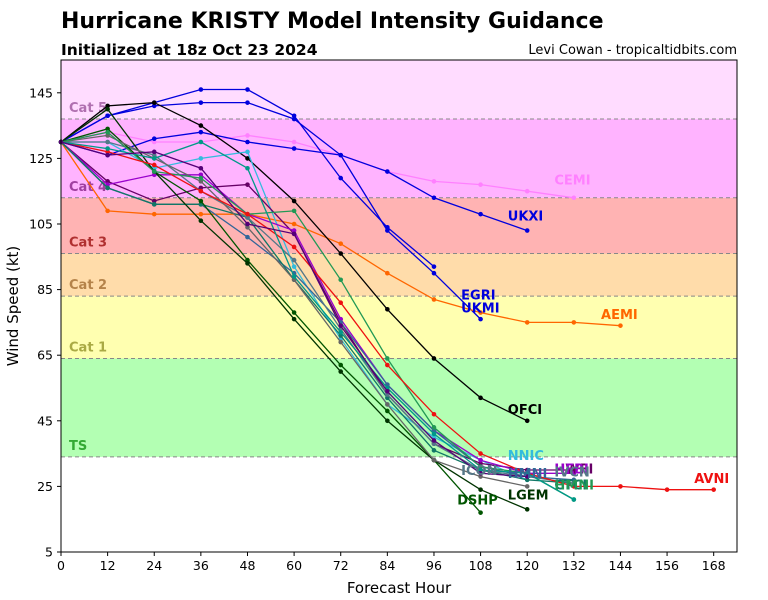 This screenshot has height=600, width=768. I want to click on series-label-ivcn: IVCN, so click(571, 473).